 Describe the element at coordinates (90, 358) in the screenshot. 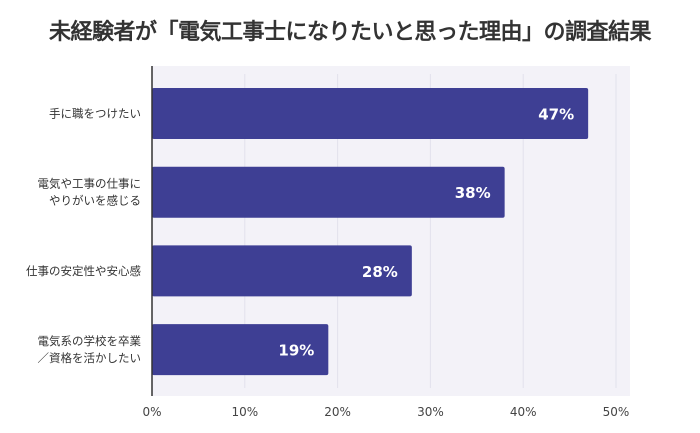

I see `category-label: ／資格を活かしたい` at that location.